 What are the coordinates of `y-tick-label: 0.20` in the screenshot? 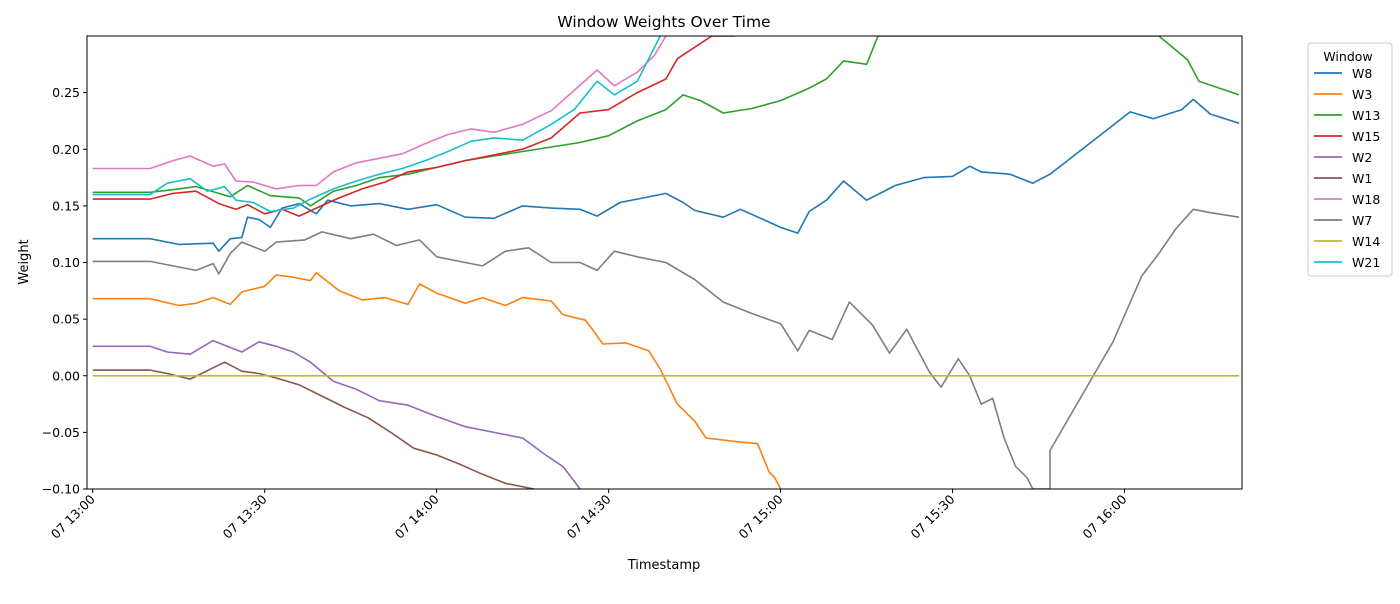 It's located at (66, 149).